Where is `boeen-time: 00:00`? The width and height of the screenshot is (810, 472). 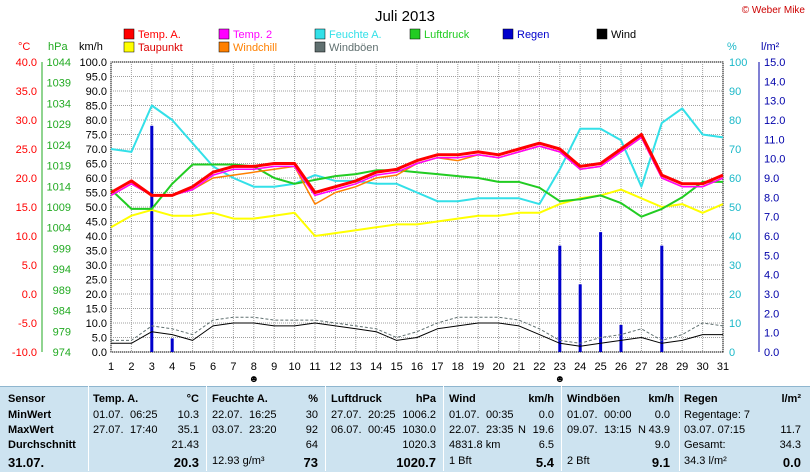 boeen-time: 00:00 is located at coordinates (618, 415).